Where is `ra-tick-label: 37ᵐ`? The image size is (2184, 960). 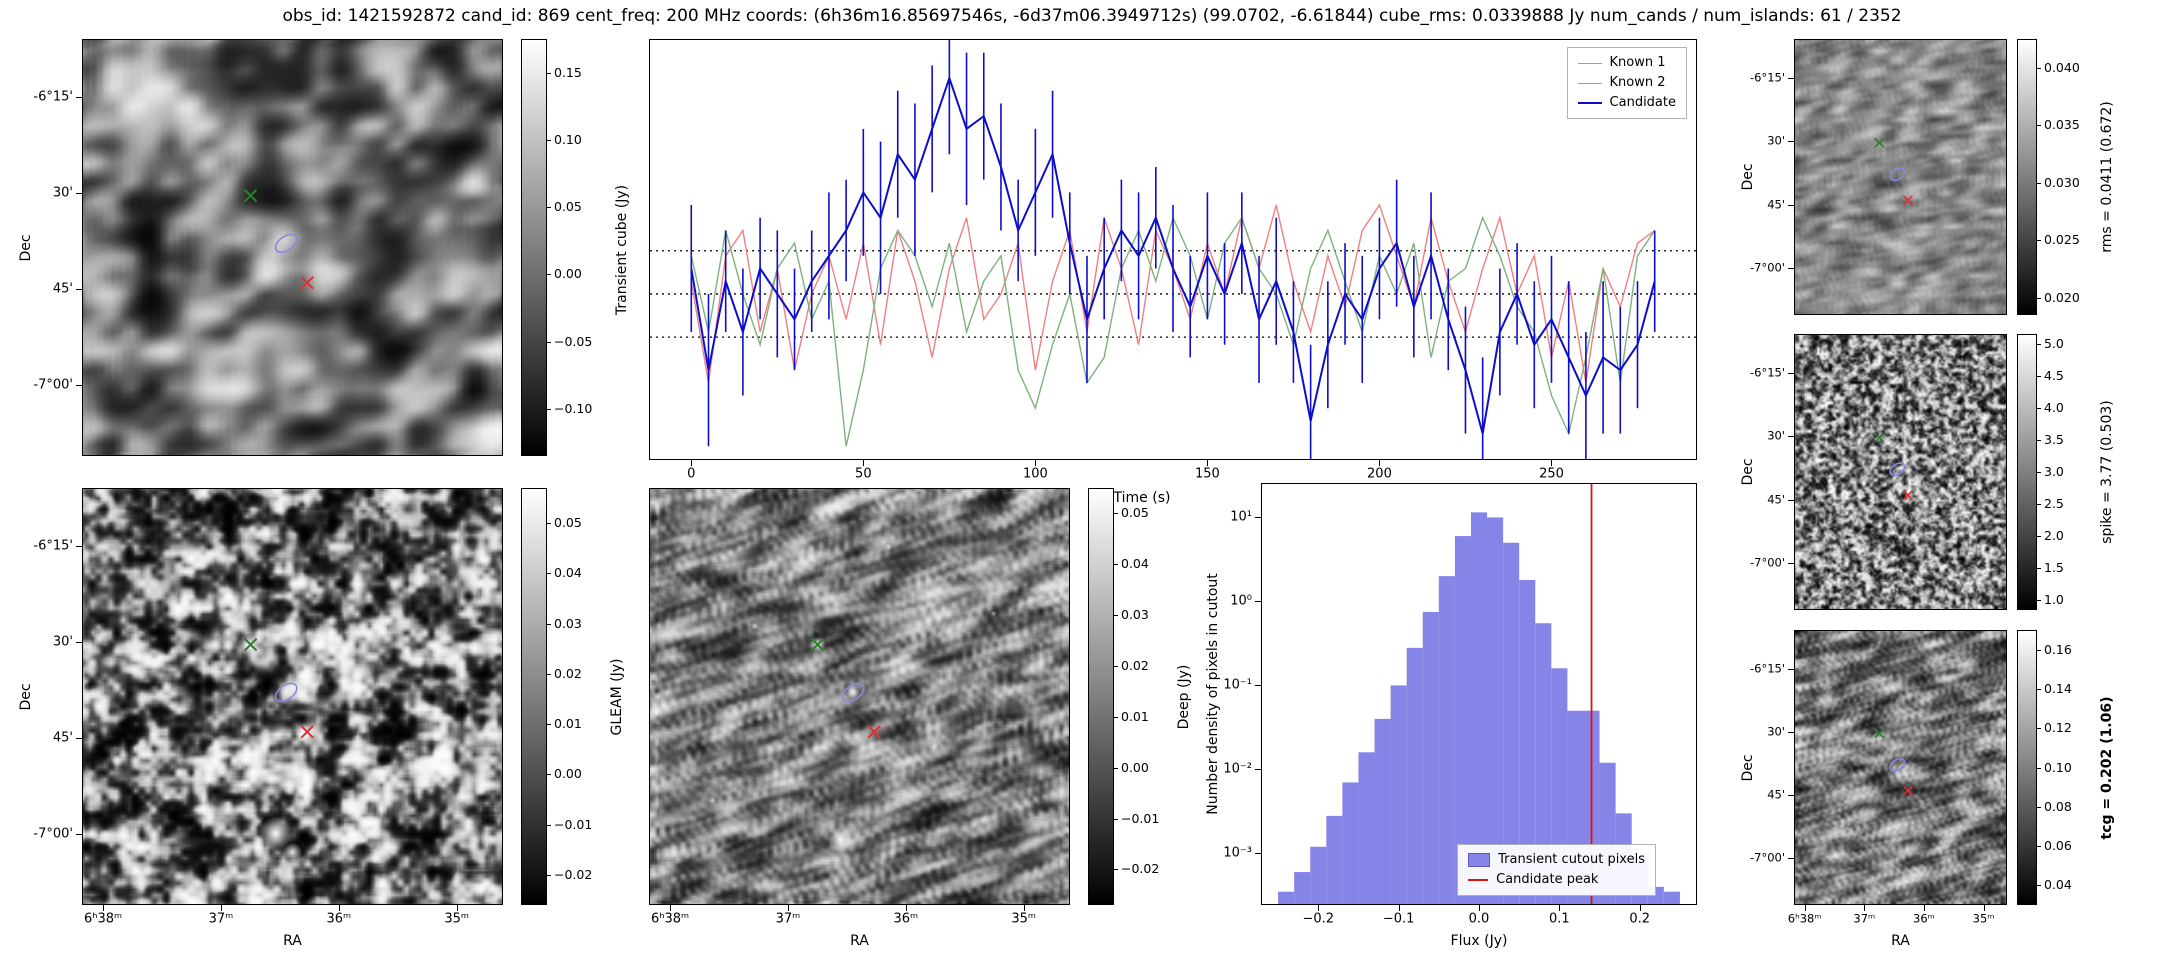
ra-tick-label: 37ᵐ is located at coordinates (221, 919).